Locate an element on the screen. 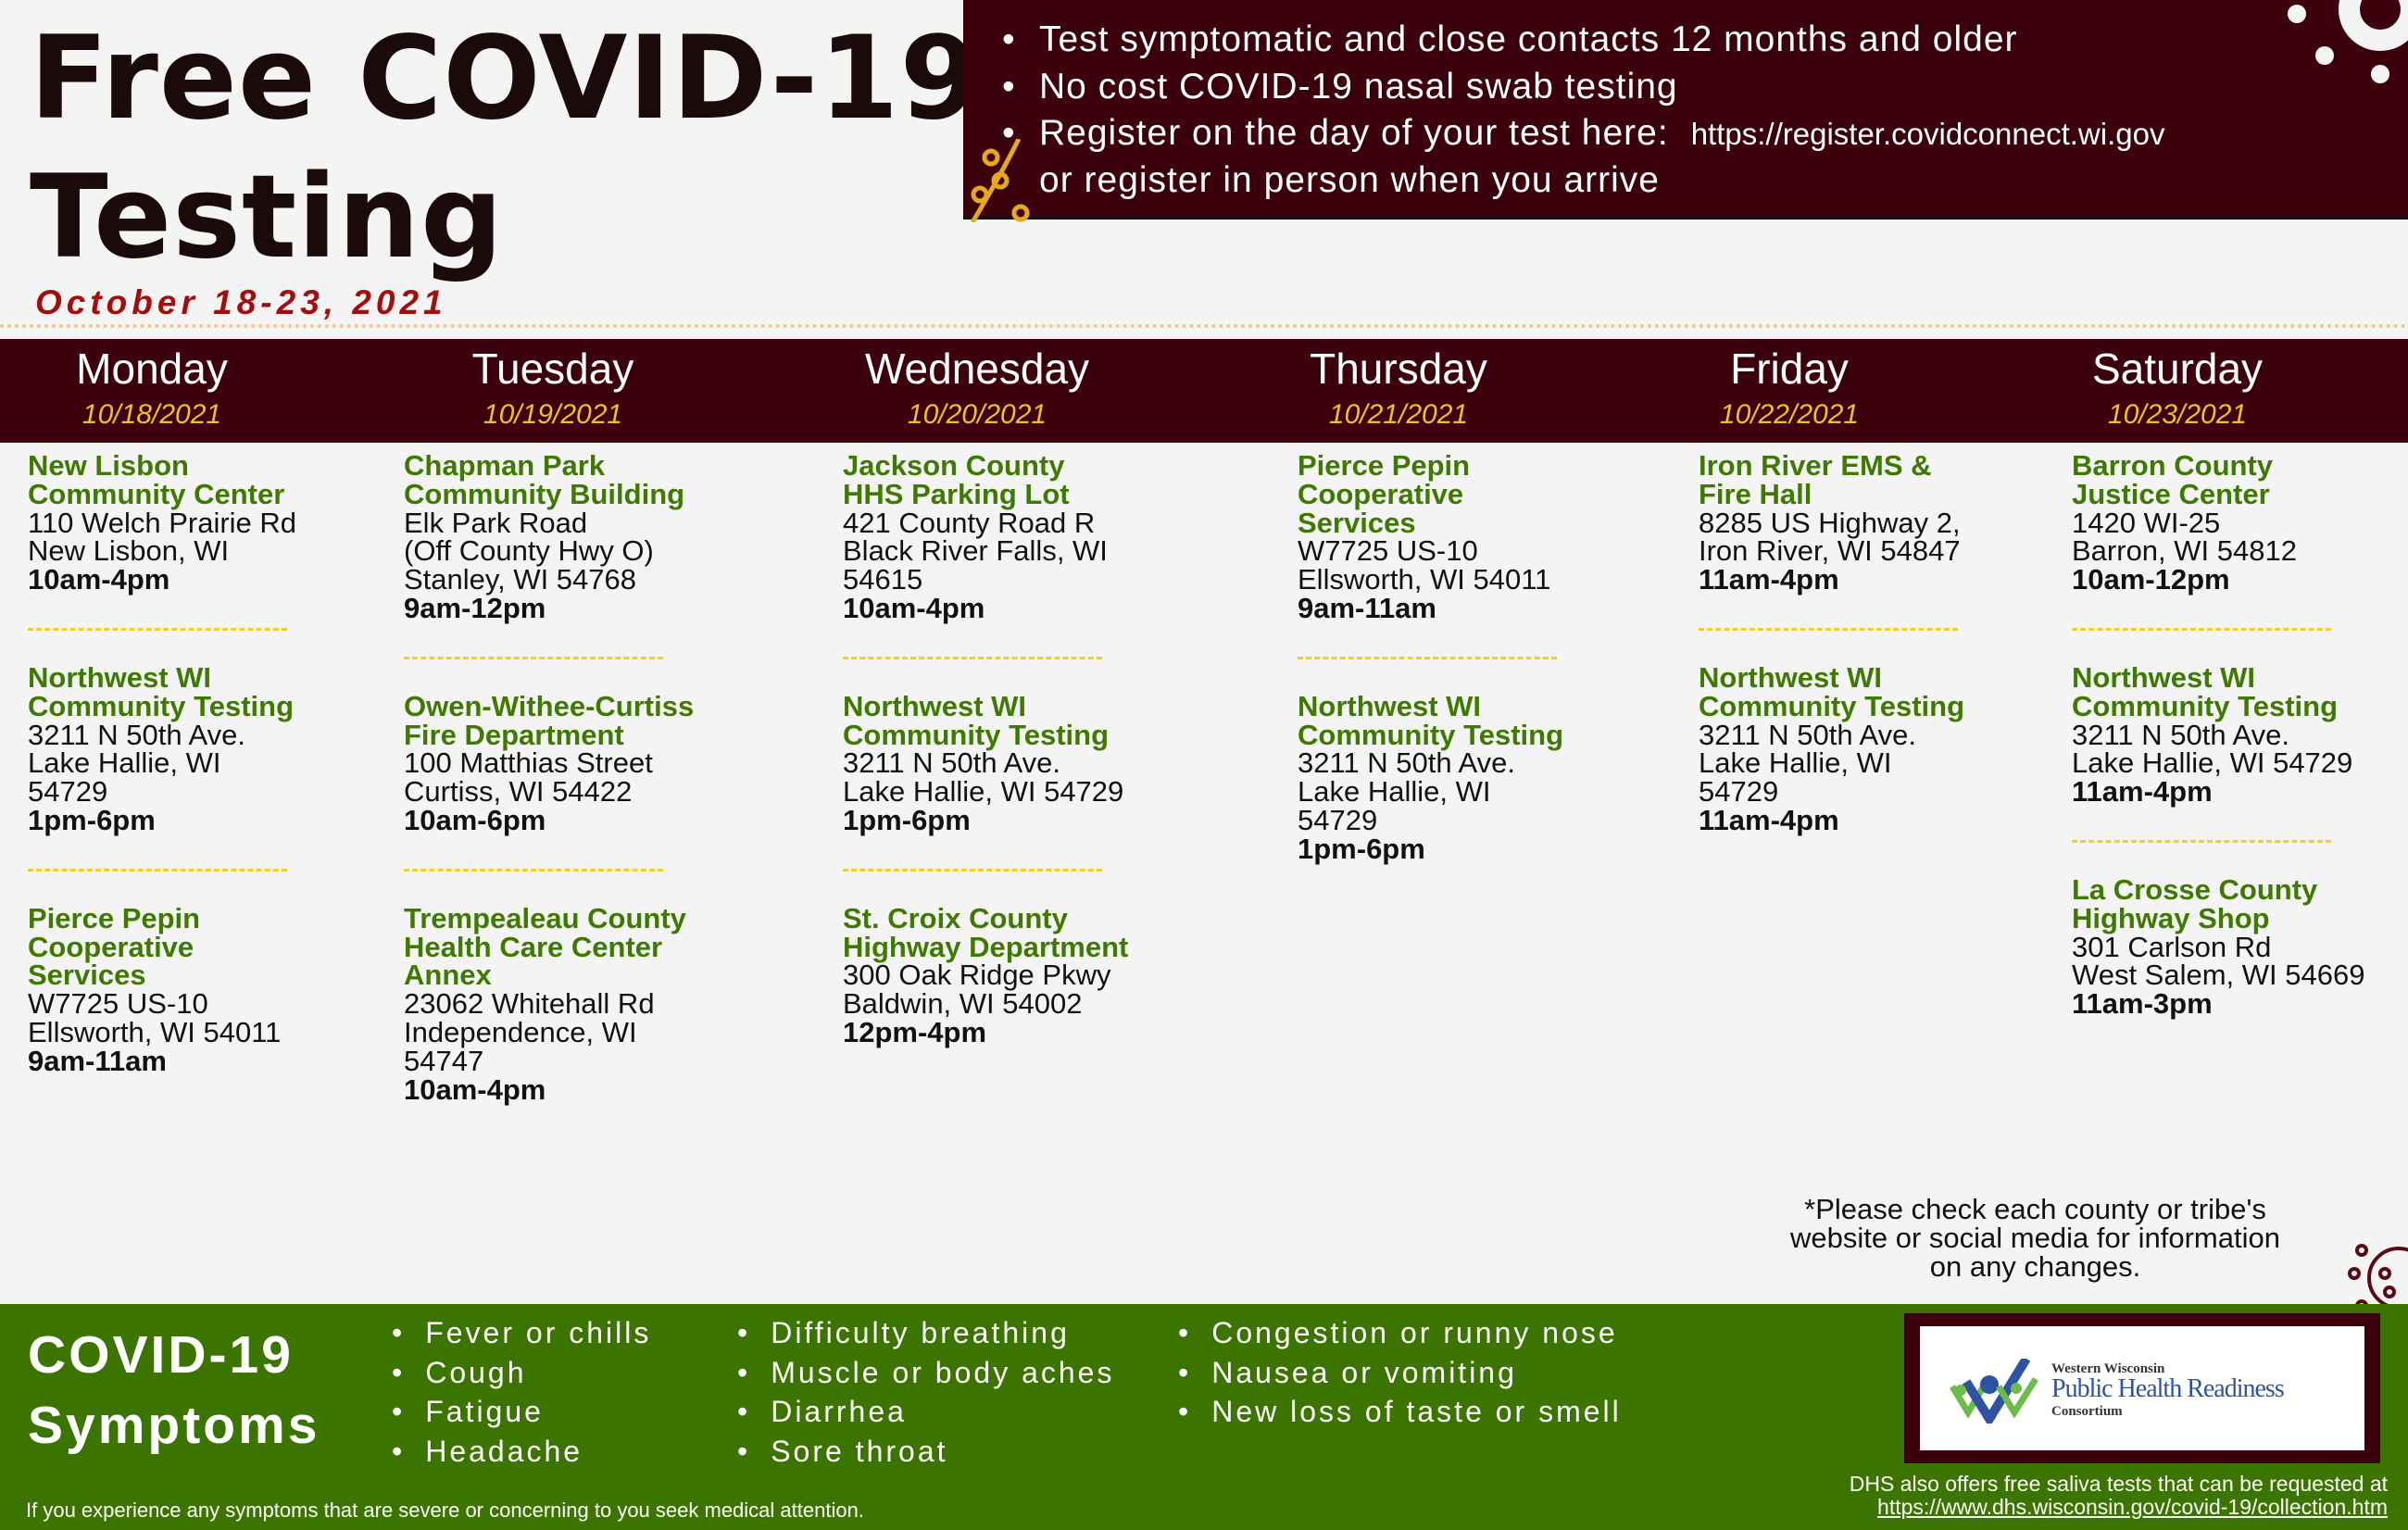  site-address: 110 Welch Prairie Rd is located at coordinates (162, 522).